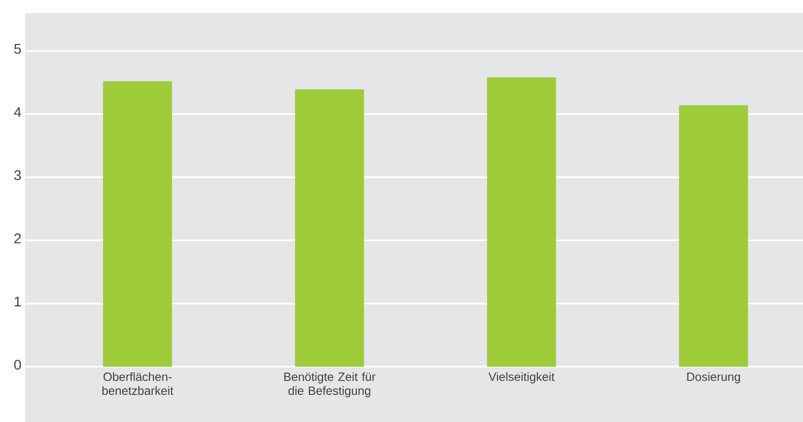 This screenshot has width=803, height=422. I want to click on x-tick-label: Vielseitigkeit, so click(521, 378).